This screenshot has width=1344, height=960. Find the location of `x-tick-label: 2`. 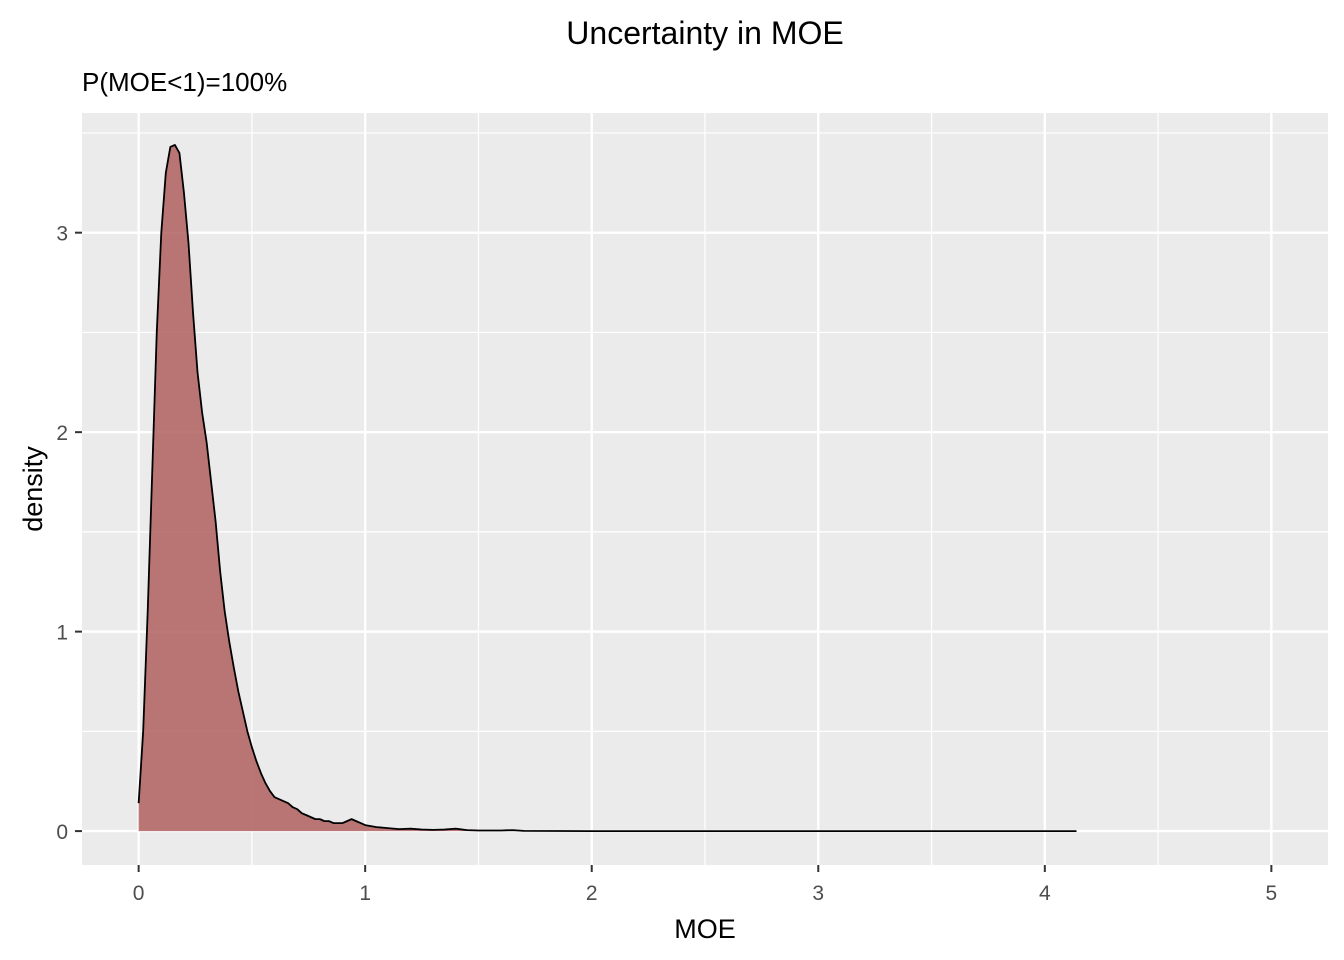

x-tick-label: 2 is located at coordinates (592, 893).